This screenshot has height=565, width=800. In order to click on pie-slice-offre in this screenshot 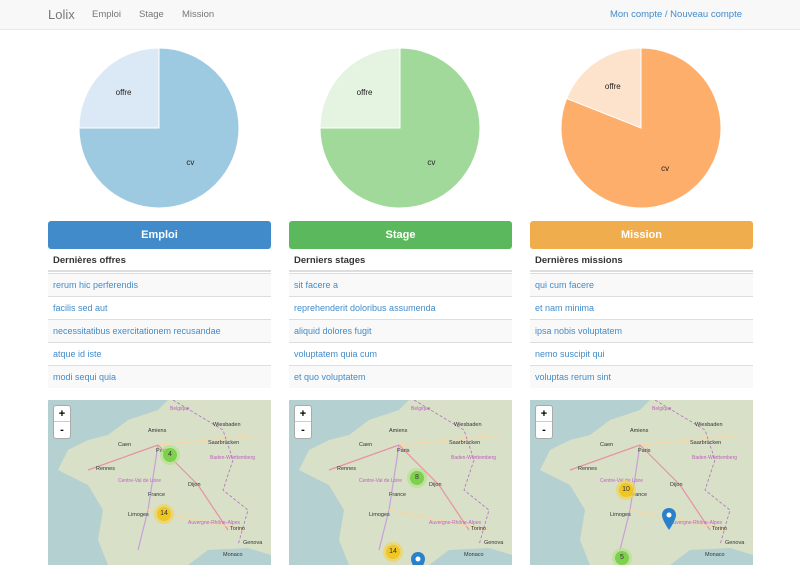, I will do `click(603, 88)`.